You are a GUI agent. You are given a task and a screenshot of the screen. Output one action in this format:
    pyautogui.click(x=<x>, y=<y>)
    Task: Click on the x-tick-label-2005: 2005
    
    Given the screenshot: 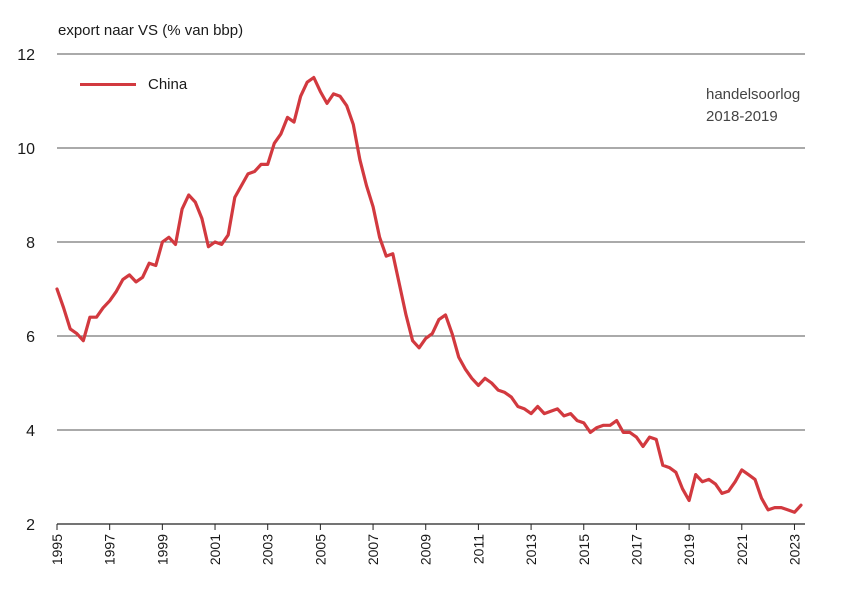 What is the action you would take?
    pyautogui.click(x=320, y=549)
    